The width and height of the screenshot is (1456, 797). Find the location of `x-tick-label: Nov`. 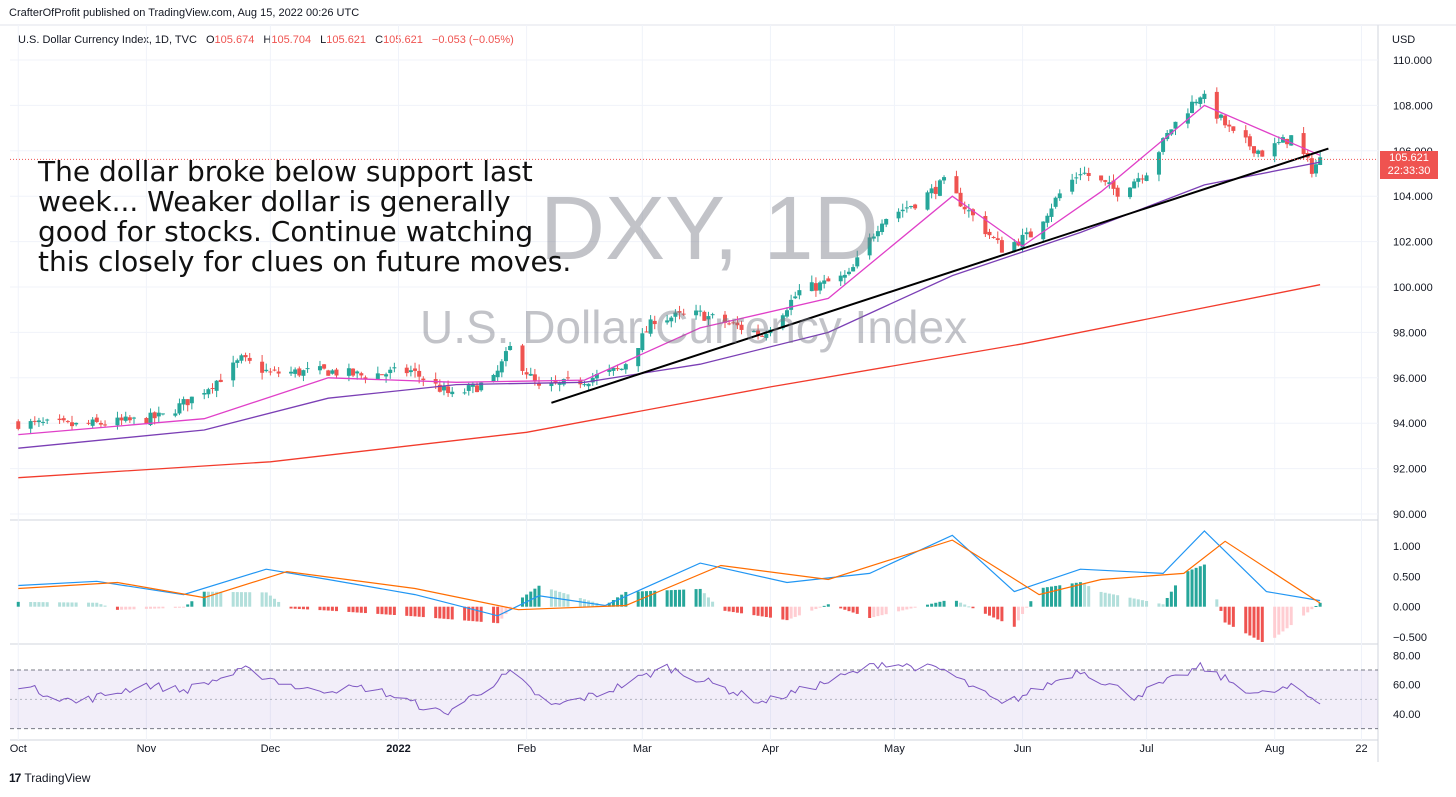

x-tick-label: Nov is located at coordinates (147, 749).